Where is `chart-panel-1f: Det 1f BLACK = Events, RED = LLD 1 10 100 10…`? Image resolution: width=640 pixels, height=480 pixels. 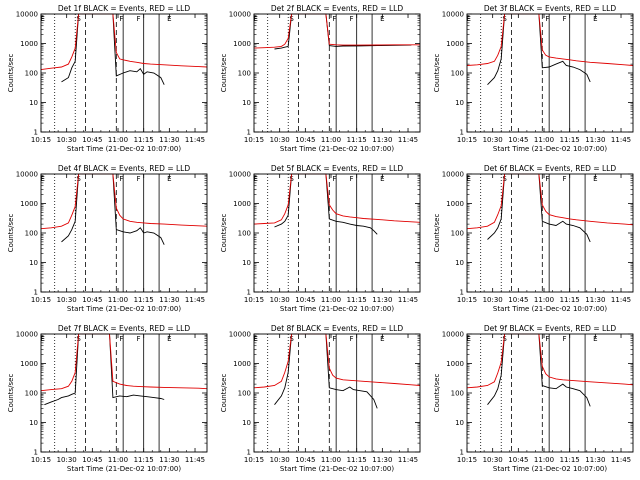
chart-panel-1f: Det 1f BLACK = Events, RED = LLD 1 10 100 10… is located at coordinates (107, 78).